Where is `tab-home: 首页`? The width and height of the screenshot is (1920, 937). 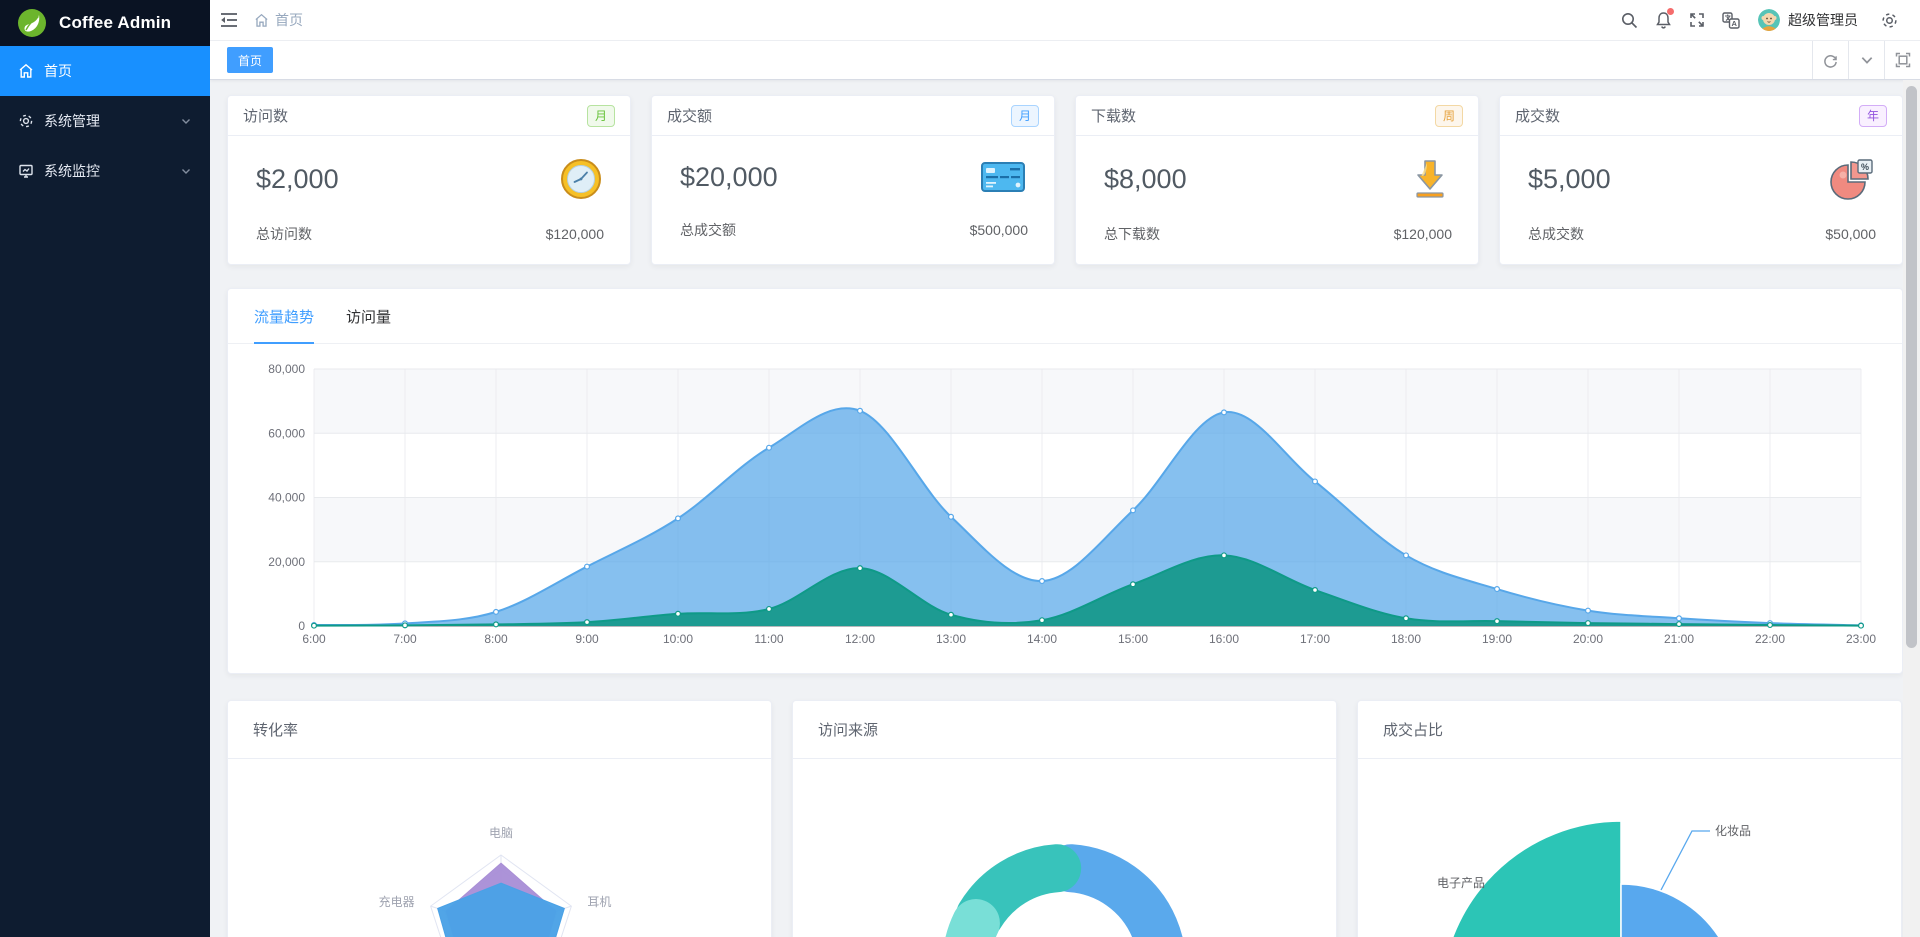 tab-home: 首页 is located at coordinates (250, 60).